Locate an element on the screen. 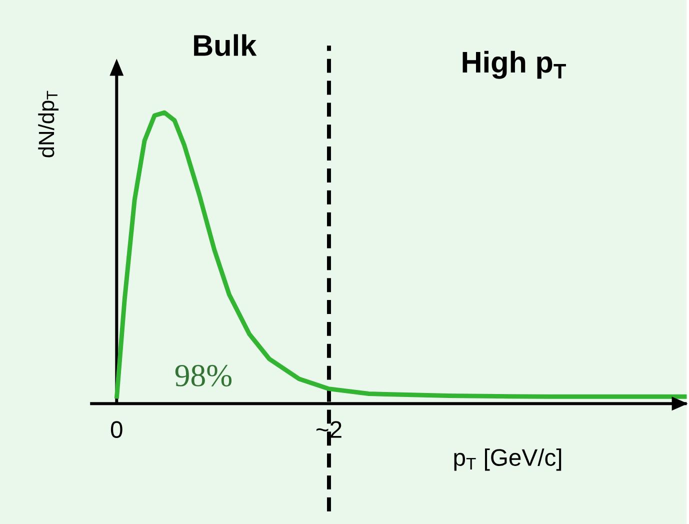 The height and width of the screenshot is (524, 689). x-axis-title: p$_{T}$ [GeV/c] is located at coordinates (508, 459).